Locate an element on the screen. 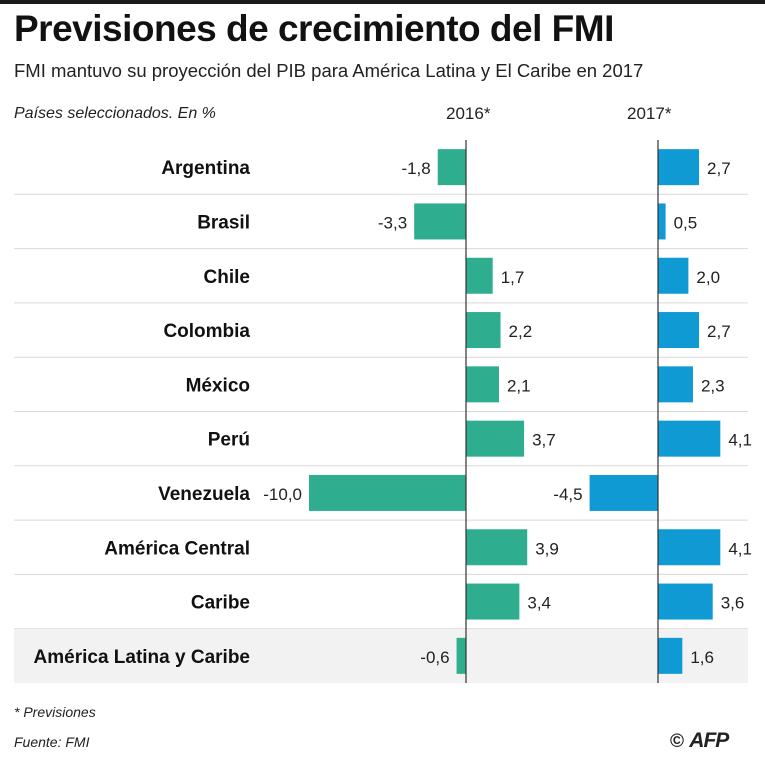  agency-credit: © AFP is located at coordinates (699, 741).